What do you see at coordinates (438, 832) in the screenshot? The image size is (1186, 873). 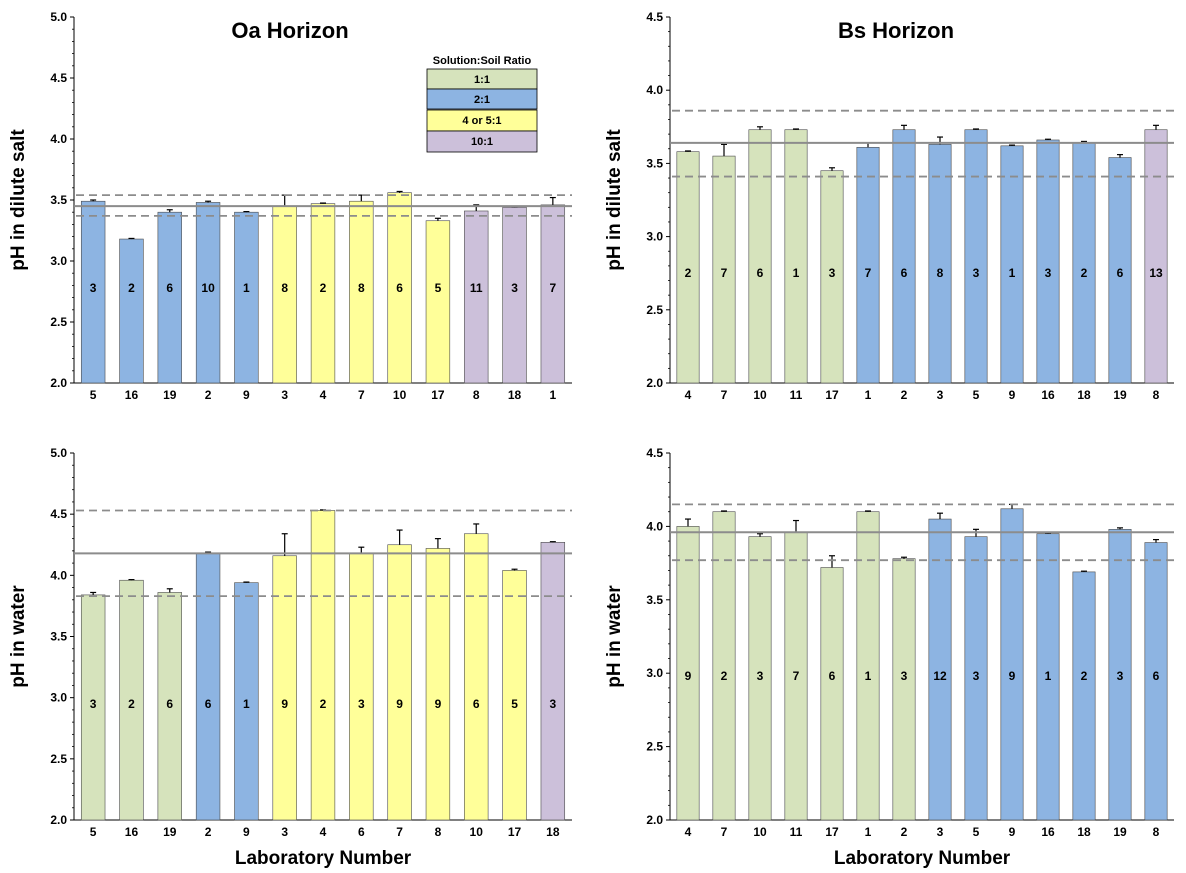 I see `x-tick-label: 8` at bounding box center [438, 832].